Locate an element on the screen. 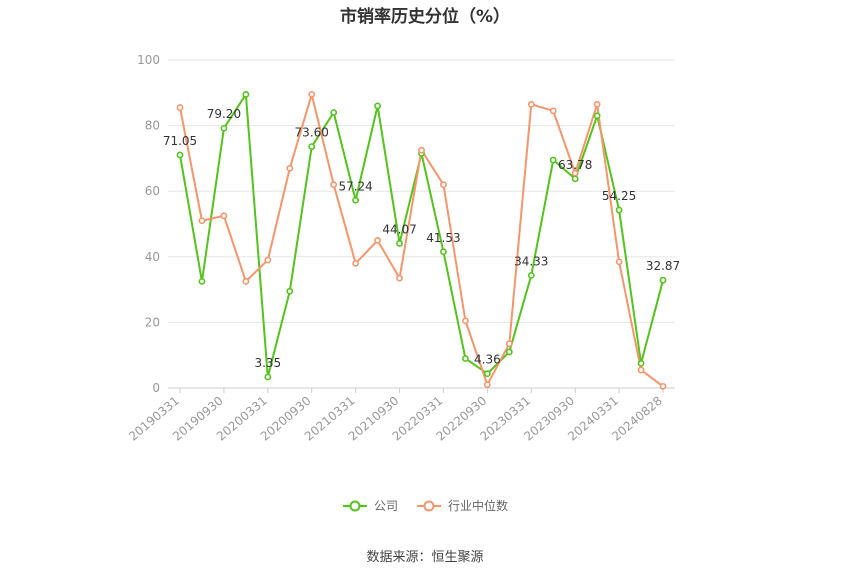 The image size is (850, 575). data-label: 3.35 is located at coordinates (267, 363).